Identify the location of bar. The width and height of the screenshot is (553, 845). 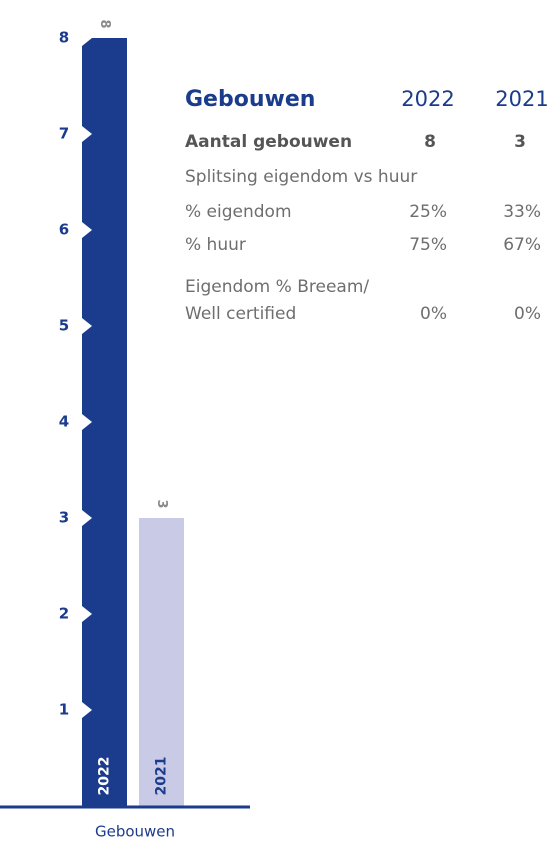
(161, 662).